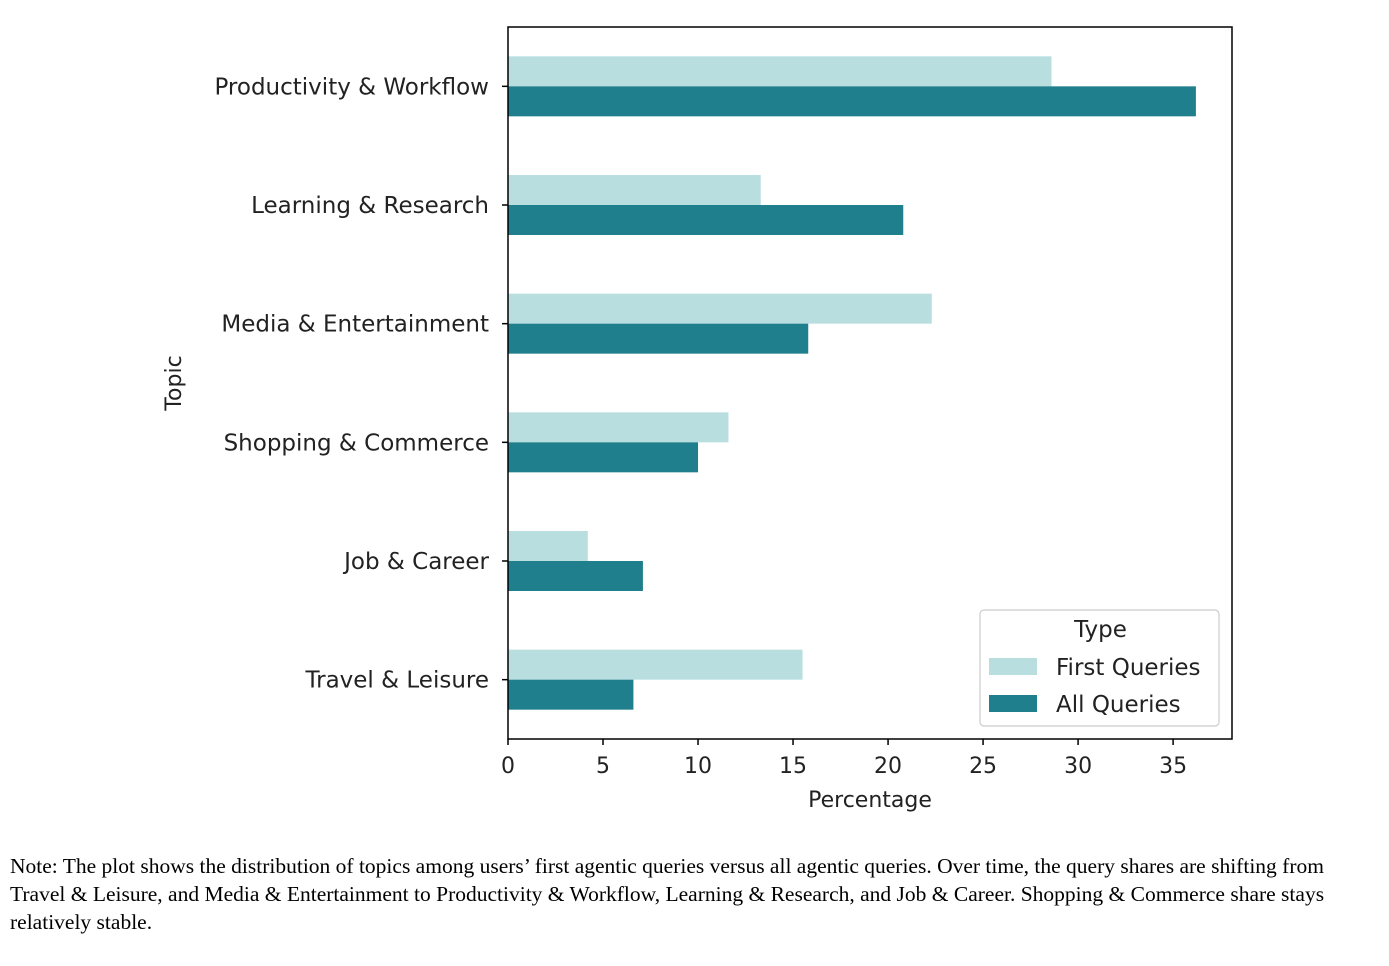 Image resolution: width=1389 pixels, height=966 pixels. Describe the element at coordinates (698, 766) in the screenshot. I see `x-tick-label: 10` at that location.